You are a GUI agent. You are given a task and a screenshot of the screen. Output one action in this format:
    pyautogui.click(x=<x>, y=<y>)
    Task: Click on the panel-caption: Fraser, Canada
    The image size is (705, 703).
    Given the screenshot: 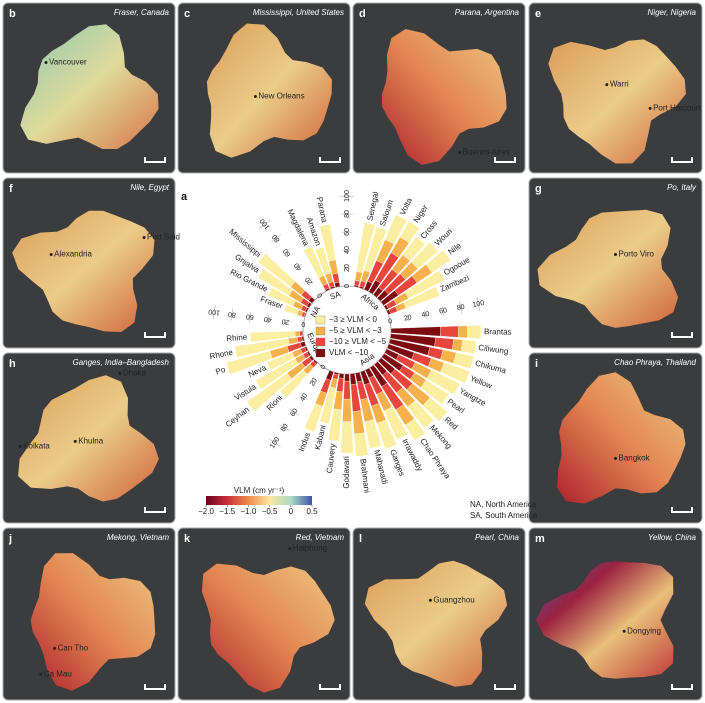 What is the action you would take?
    pyautogui.click(x=142, y=12)
    